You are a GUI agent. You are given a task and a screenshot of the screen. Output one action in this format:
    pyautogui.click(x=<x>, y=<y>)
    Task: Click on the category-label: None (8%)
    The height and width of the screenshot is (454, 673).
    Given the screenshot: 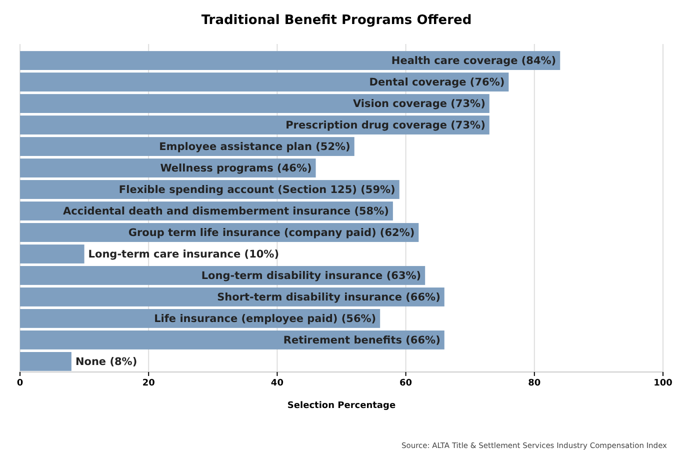 What is the action you would take?
    pyautogui.click(x=106, y=362)
    